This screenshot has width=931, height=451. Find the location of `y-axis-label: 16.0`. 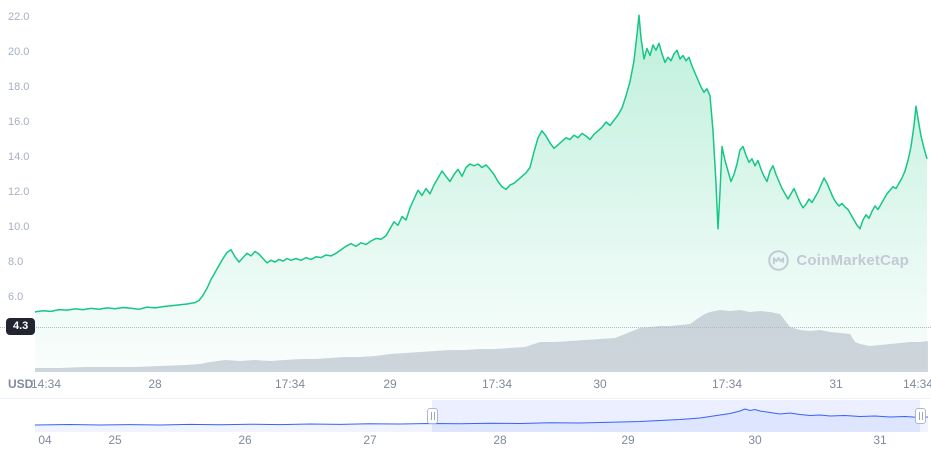

y-axis-label: 16.0 is located at coordinates (19, 122).